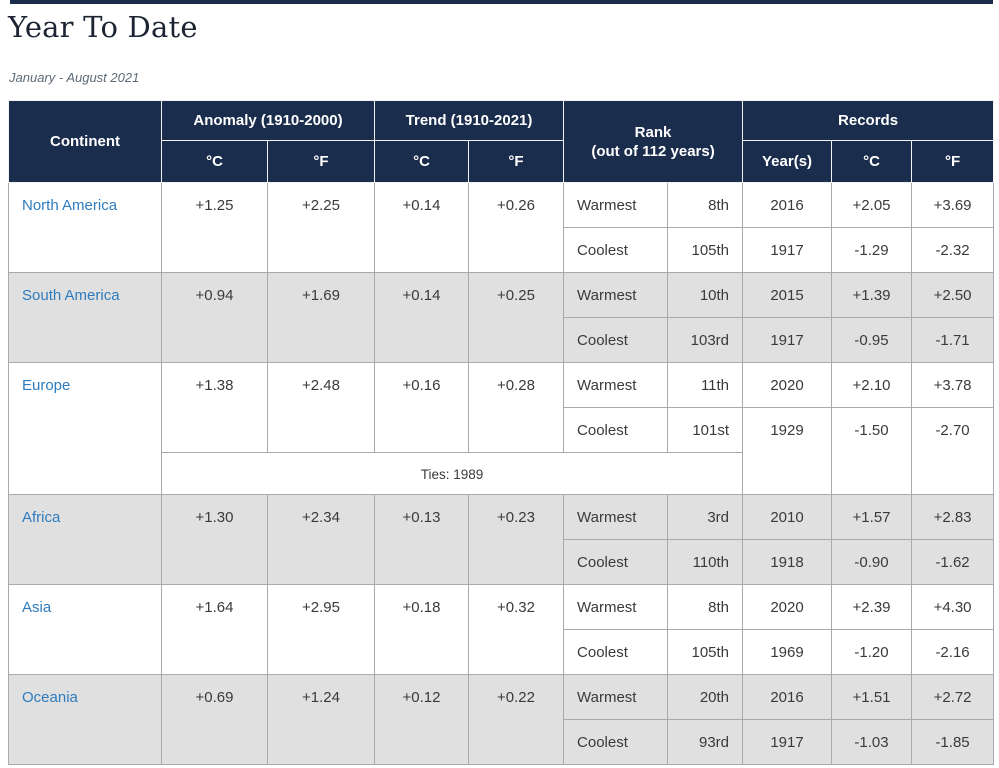  I want to click on continent-cell: Asia, so click(85, 629).